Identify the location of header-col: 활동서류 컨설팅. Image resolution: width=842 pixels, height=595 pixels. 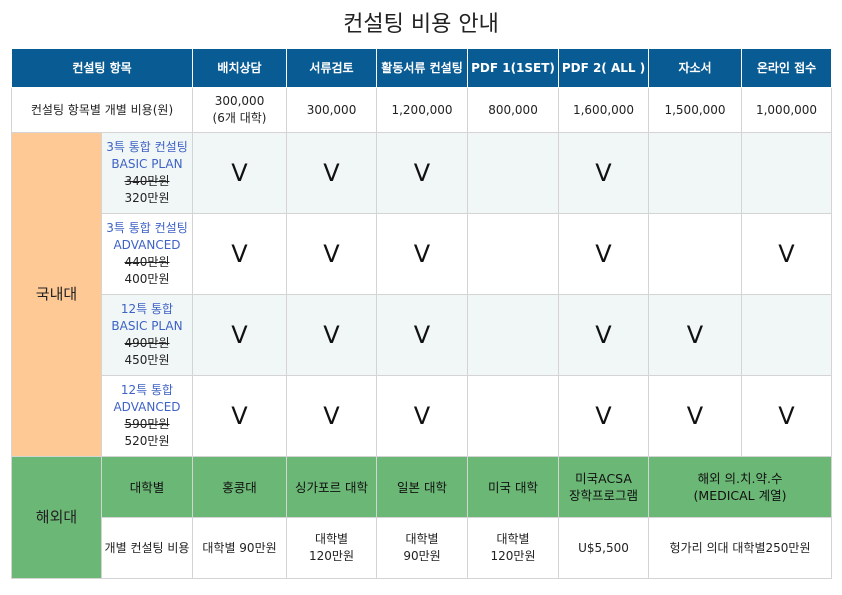
(422, 68).